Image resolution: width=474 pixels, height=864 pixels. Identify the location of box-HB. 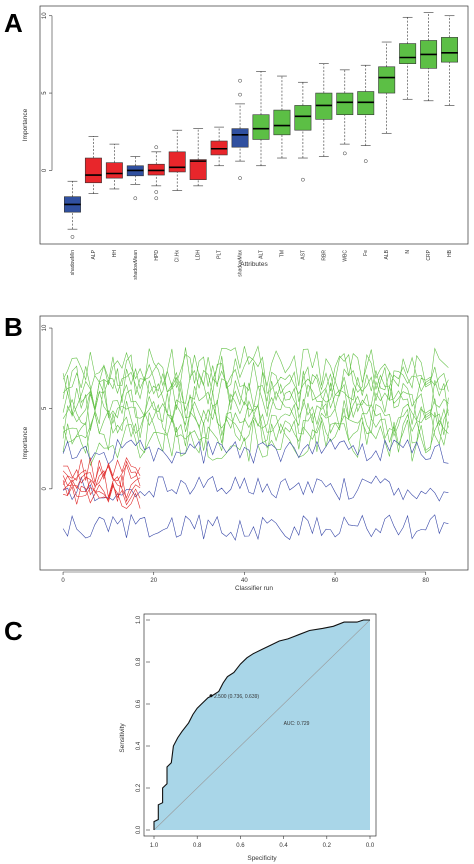
(449, 60).